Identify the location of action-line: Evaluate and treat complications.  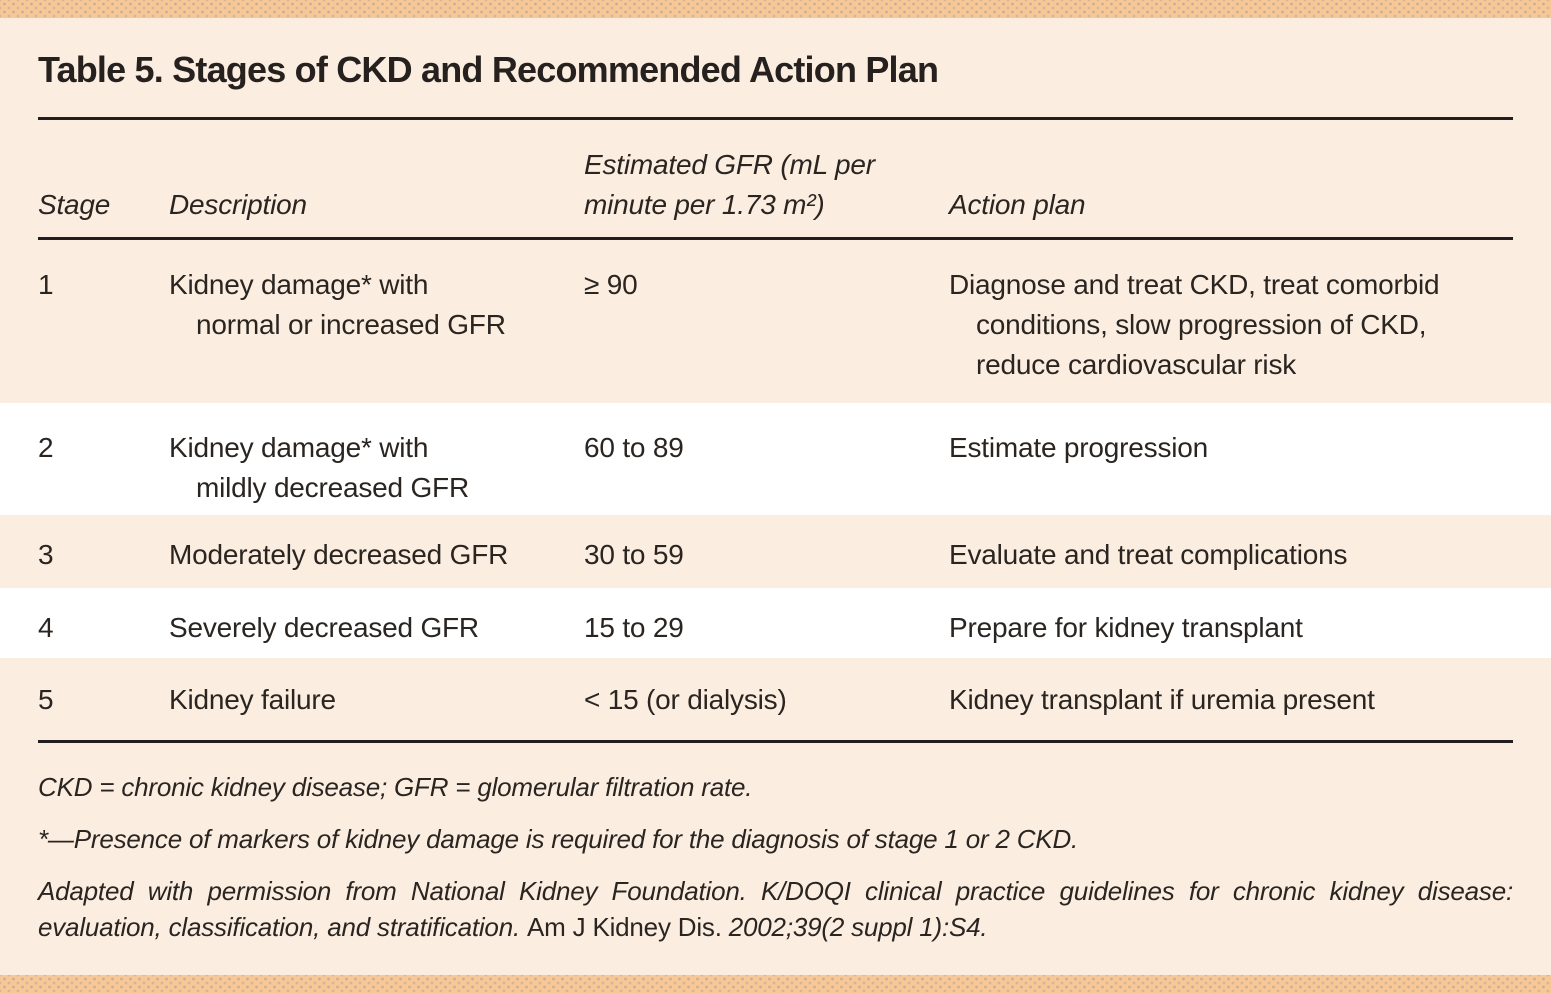
(1148, 554).